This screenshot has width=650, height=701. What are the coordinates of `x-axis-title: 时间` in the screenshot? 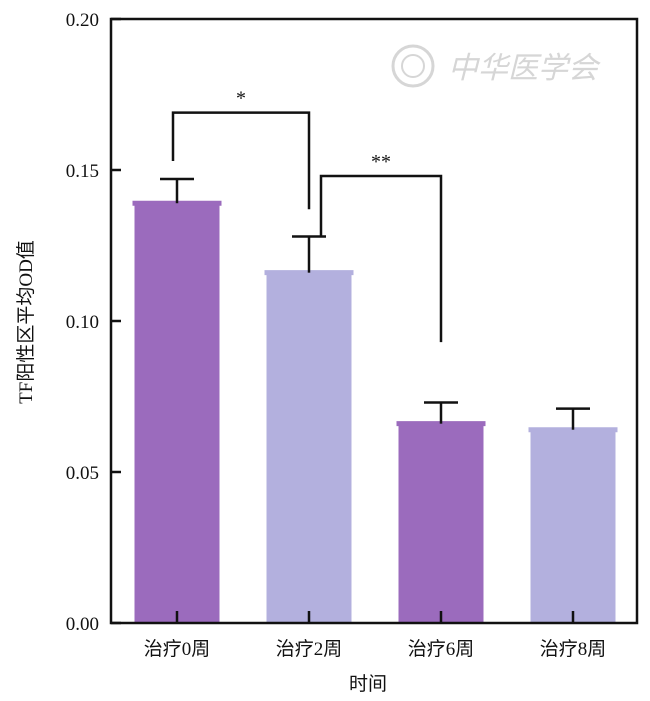 It's located at (368, 684).